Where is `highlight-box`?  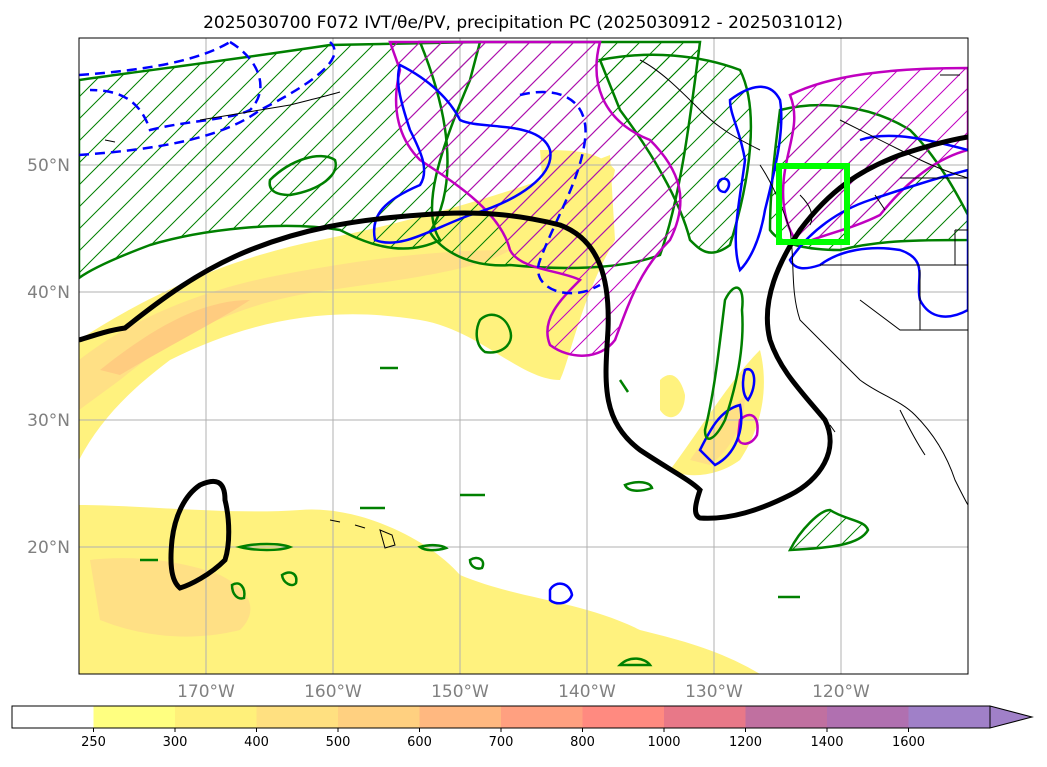 highlight-box is located at coordinates (813, 204).